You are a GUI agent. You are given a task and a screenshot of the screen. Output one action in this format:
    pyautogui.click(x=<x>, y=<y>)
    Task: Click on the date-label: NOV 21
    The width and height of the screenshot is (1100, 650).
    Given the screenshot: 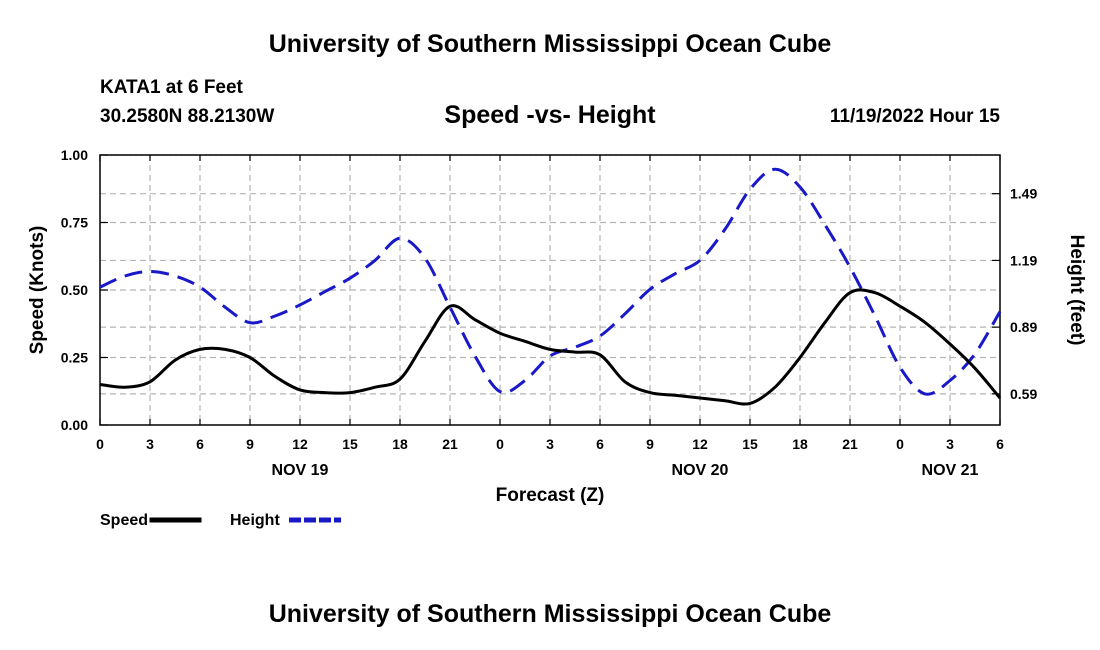 What is the action you would take?
    pyautogui.click(x=950, y=470)
    